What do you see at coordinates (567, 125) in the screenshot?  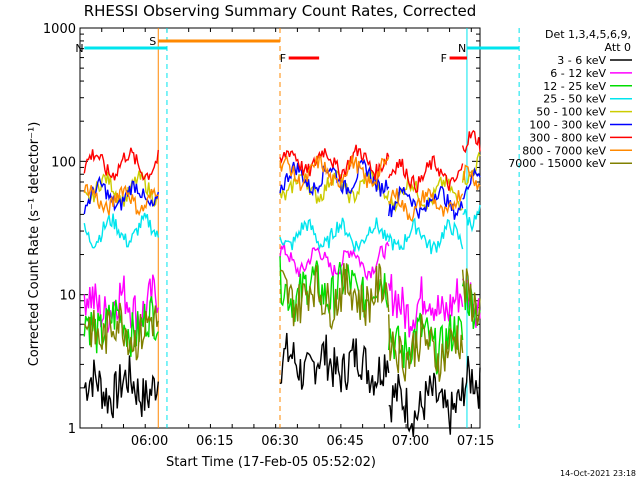 I see `legend-label: 100 - 300 keV` at bounding box center [567, 125].